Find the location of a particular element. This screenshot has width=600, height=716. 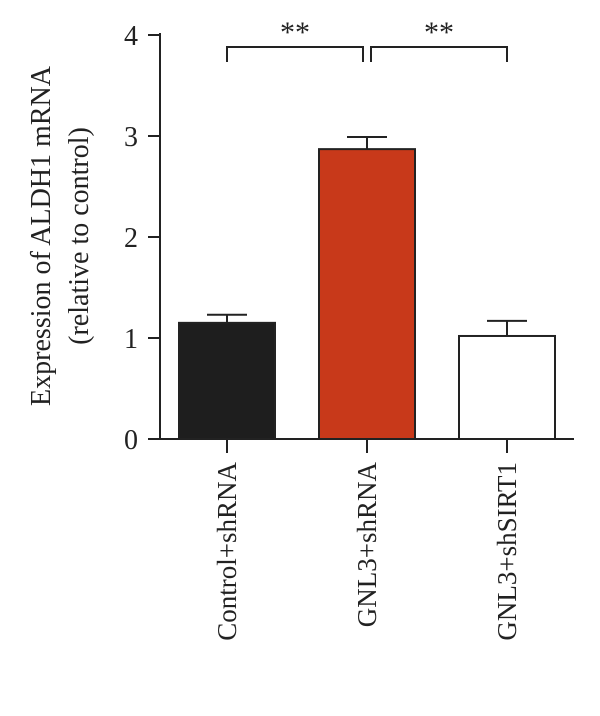

y-tick-label: 3 is located at coordinates (131, 137).